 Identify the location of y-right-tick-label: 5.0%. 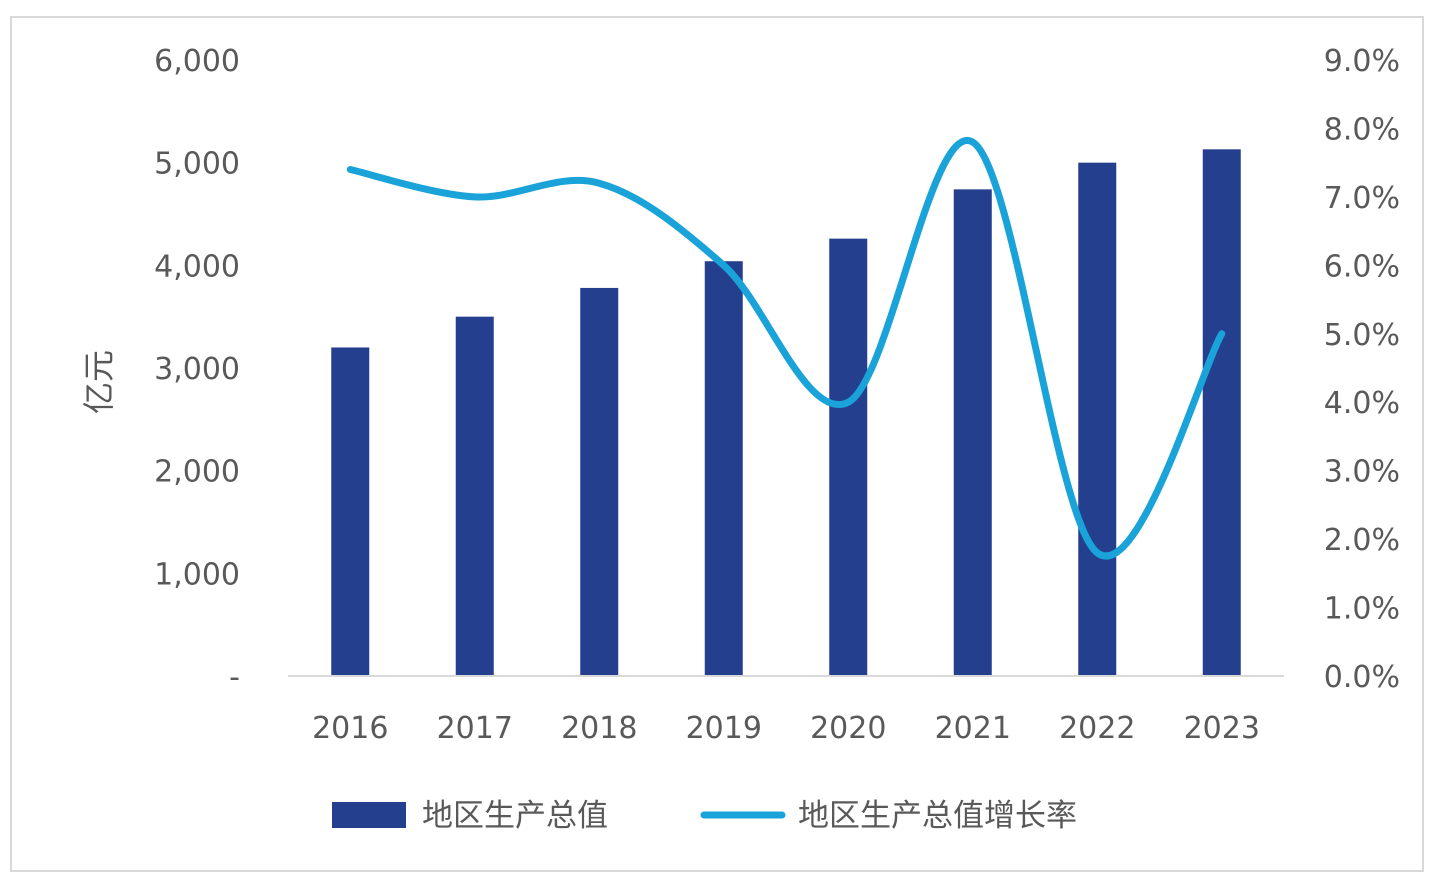
(1362, 335).